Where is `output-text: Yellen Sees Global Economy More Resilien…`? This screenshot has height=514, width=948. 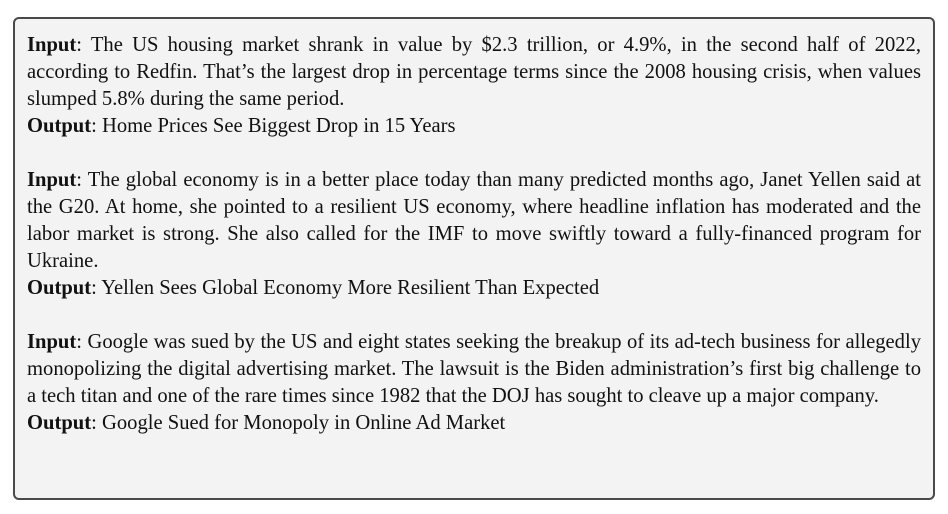
output-text: Yellen Sees Global Economy More Resilien… is located at coordinates (350, 288).